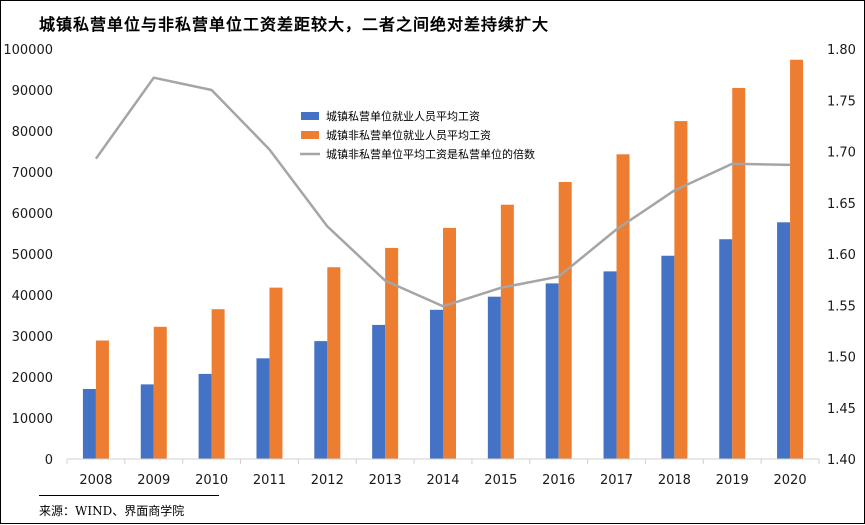 Image resolution: width=865 pixels, height=525 pixels. Describe the element at coordinates (205, 416) in the screenshot. I see `bar-private-2010` at that location.